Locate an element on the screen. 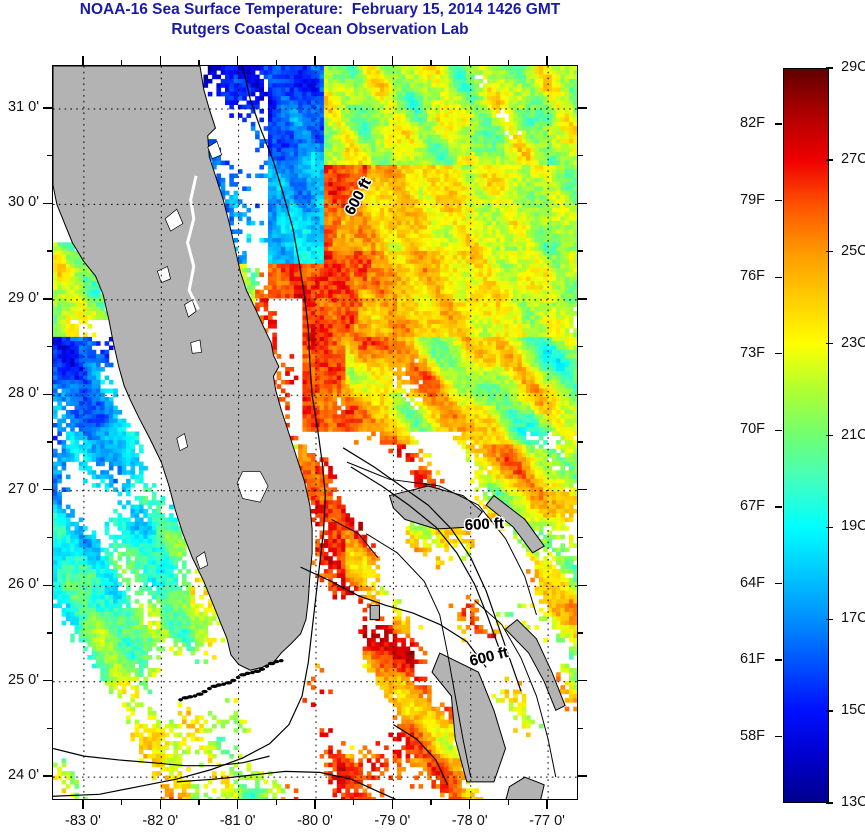  colorbar-celsius-label: 25C is located at coordinates (853, 250).